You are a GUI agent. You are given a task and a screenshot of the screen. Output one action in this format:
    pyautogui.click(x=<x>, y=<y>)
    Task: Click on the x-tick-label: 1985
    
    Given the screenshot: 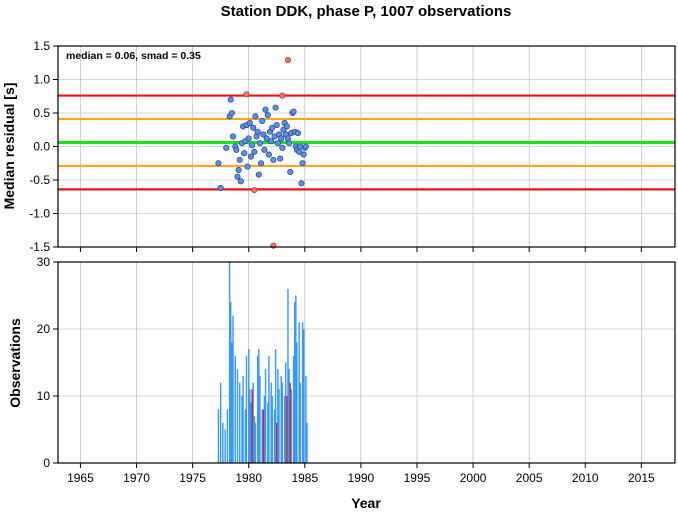 What is the action you would take?
    pyautogui.click(x=304, y=478)
    